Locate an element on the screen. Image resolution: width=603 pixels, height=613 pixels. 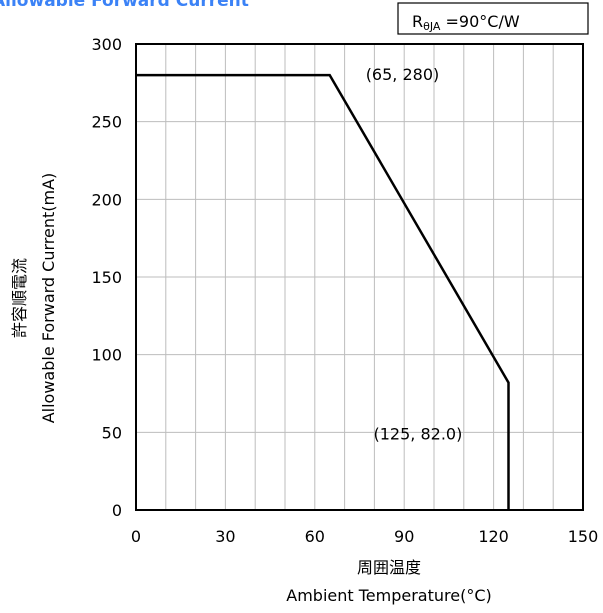
x-tick-label: 60 is located at coordinates (315, 536).